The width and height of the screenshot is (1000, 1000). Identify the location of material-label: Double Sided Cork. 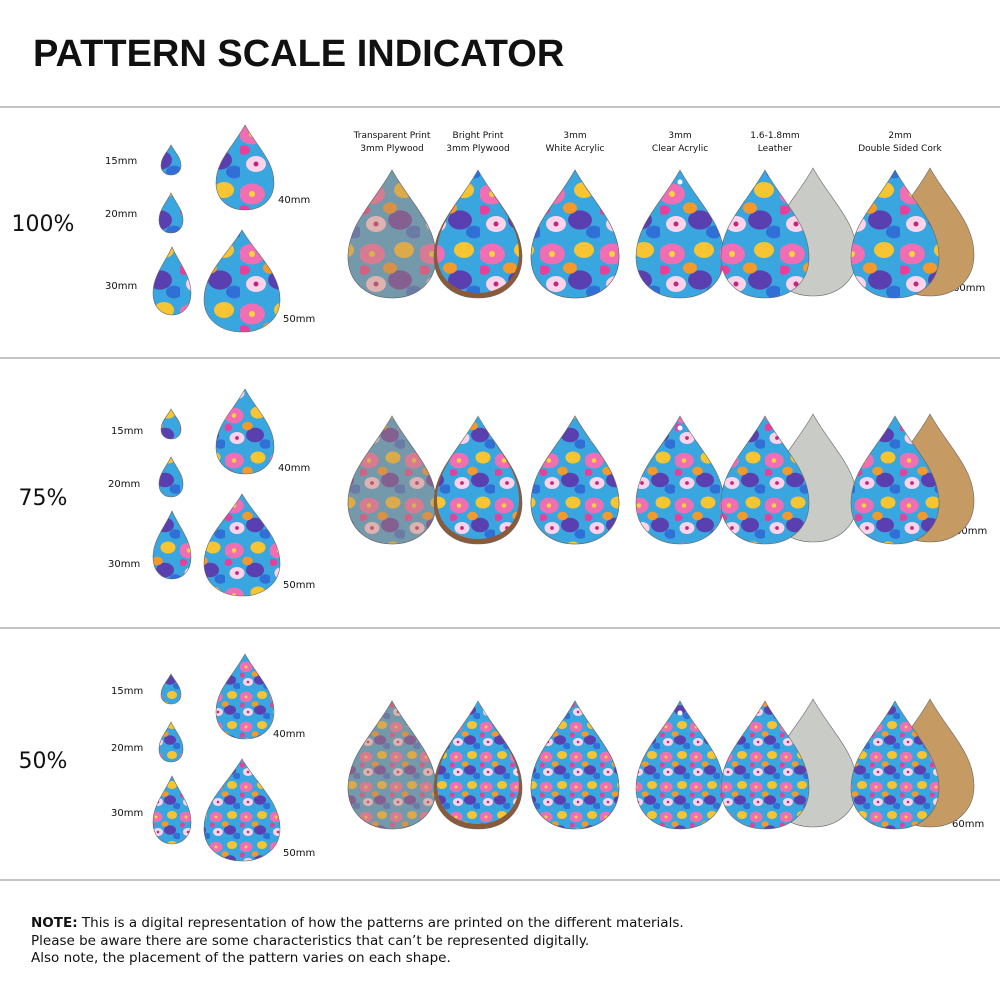
(900, 149).